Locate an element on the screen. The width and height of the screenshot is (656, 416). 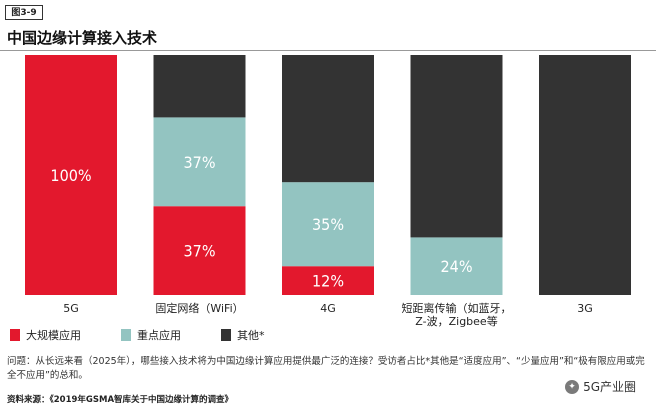
legend-swatch-large-scale is located at coordinates (15, 335).